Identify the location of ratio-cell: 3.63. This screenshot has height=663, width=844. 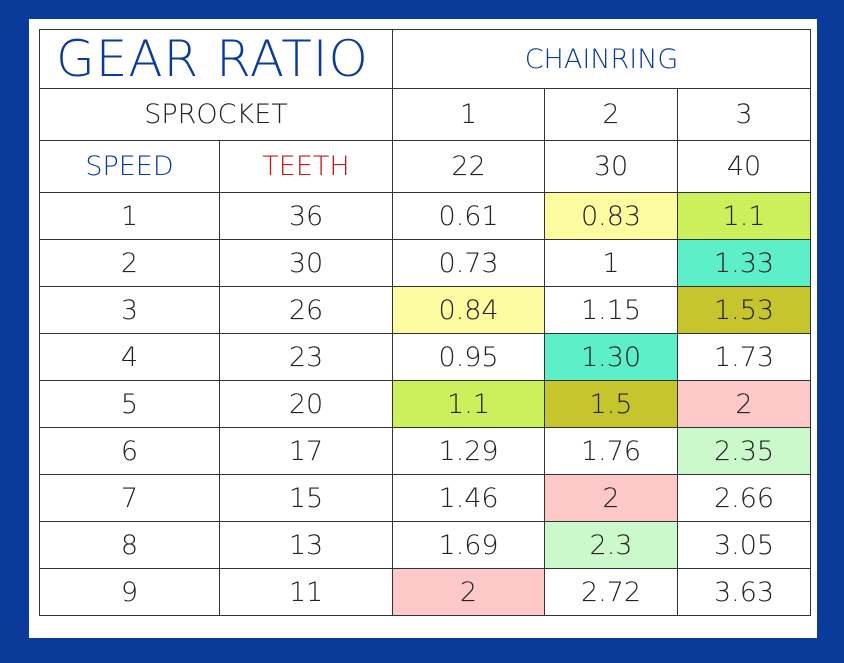
(744, 592).